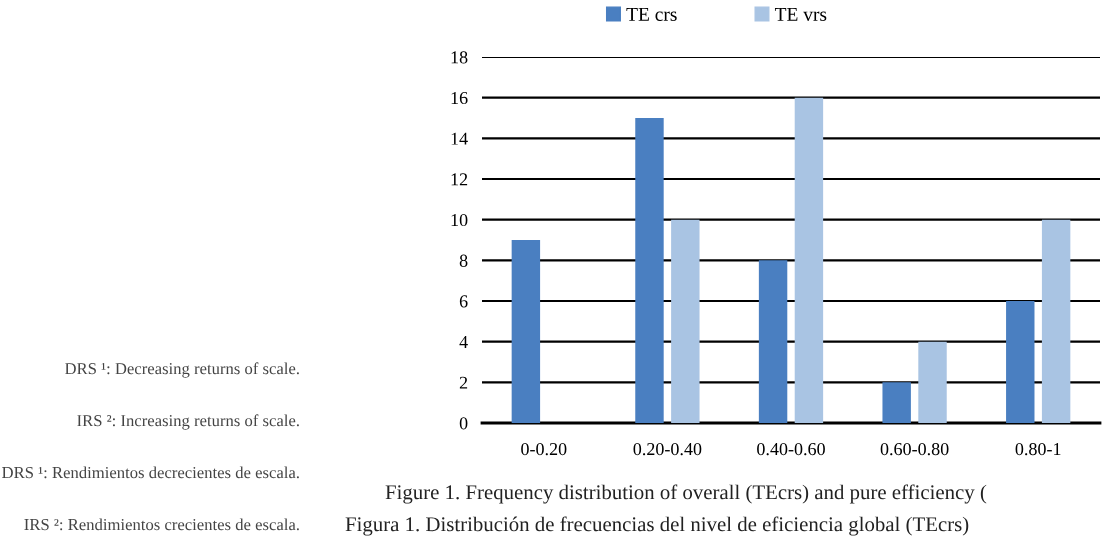 The width and height of the screenshot is (1109, 559). Describe the element at coordinates (459, 57) in the screenshot. I see `y-tick-label: 18` at that location.